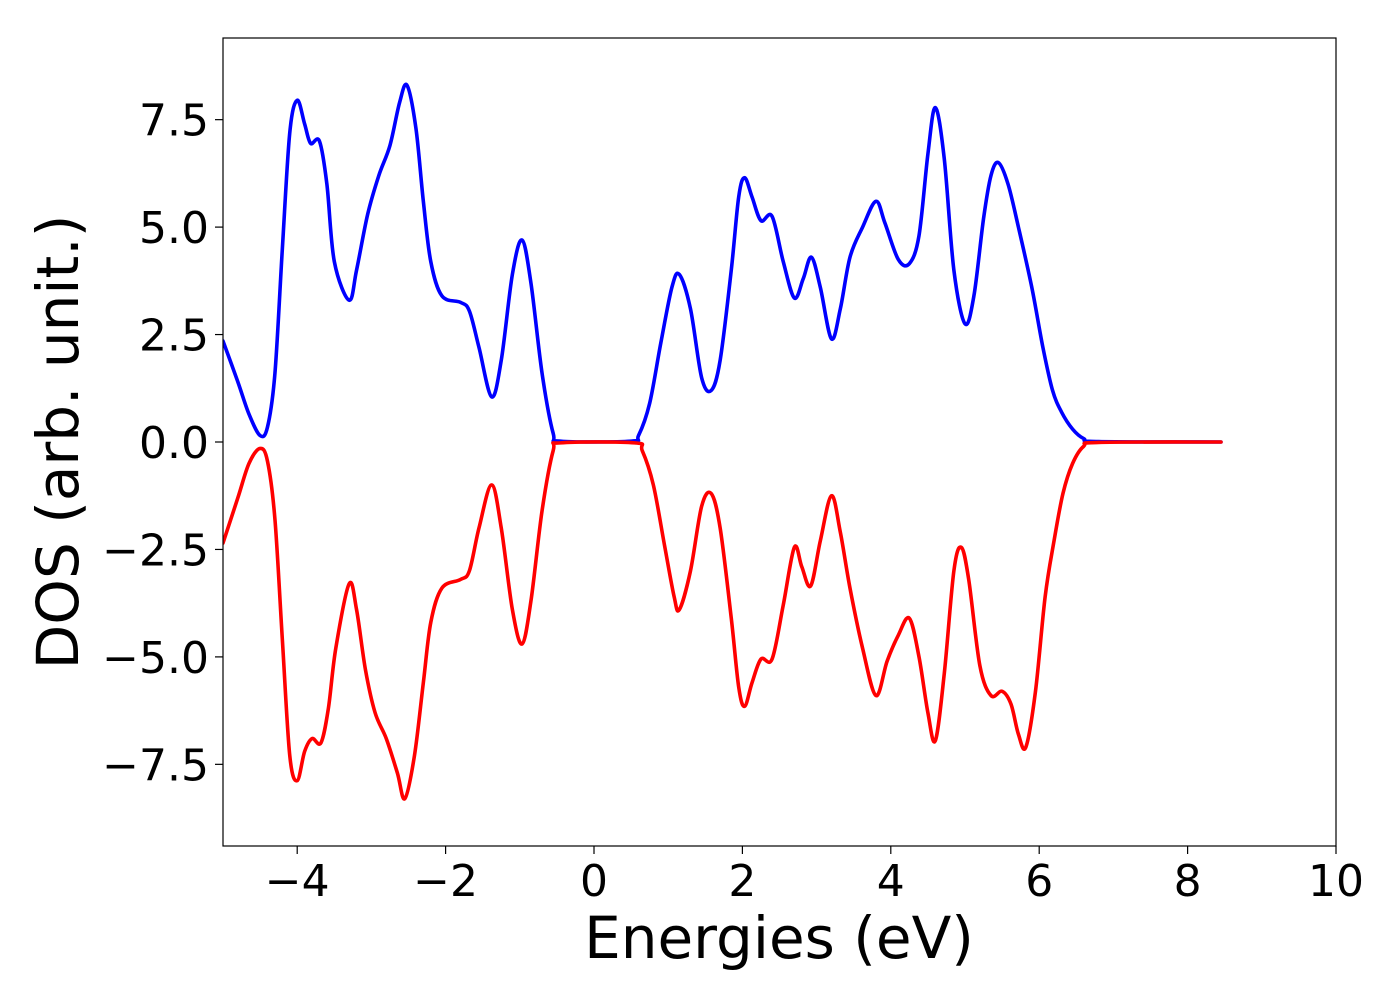 The height and width of the screenshot is (1000, 1400). What do you see at coordinates (814, 876) in the screenshot?
I see `x-axis-ticks: −4 −2 0 2 4 6 8 10` at bounding box center [814, 876].